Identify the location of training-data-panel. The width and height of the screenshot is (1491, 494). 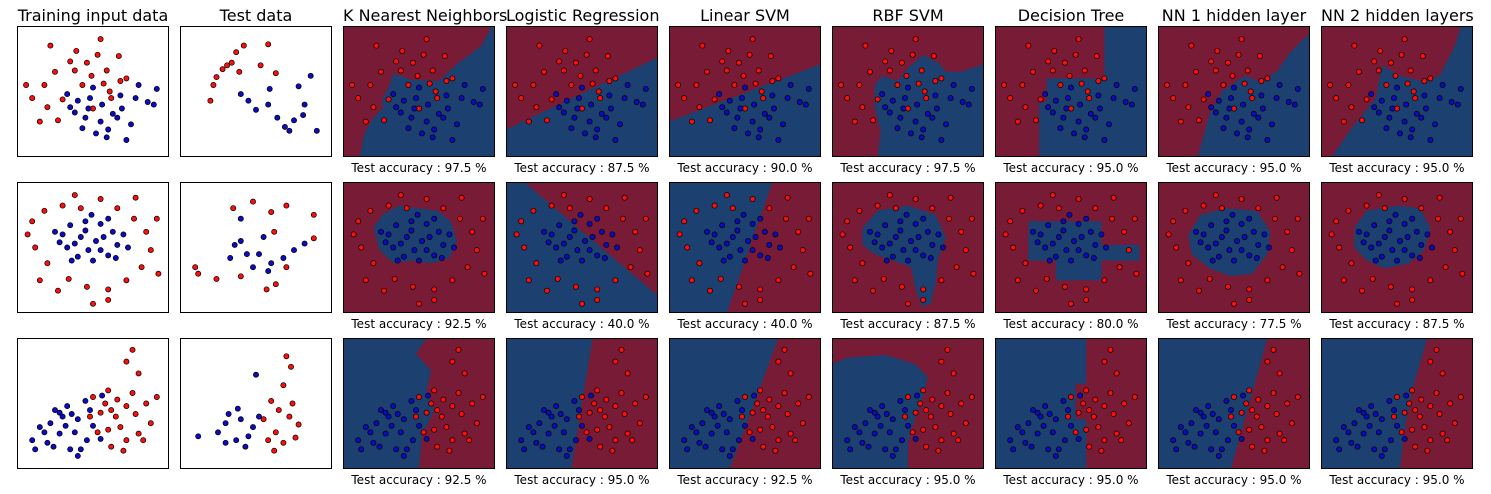
(93, 247).